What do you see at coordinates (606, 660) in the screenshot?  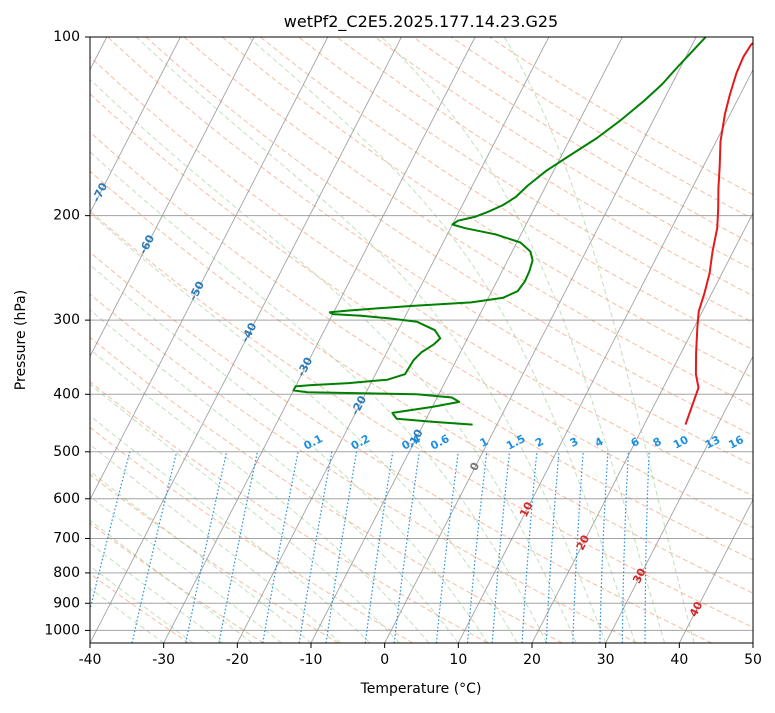 I see `x-tick-label: 30` at bounding box center [606, 660].